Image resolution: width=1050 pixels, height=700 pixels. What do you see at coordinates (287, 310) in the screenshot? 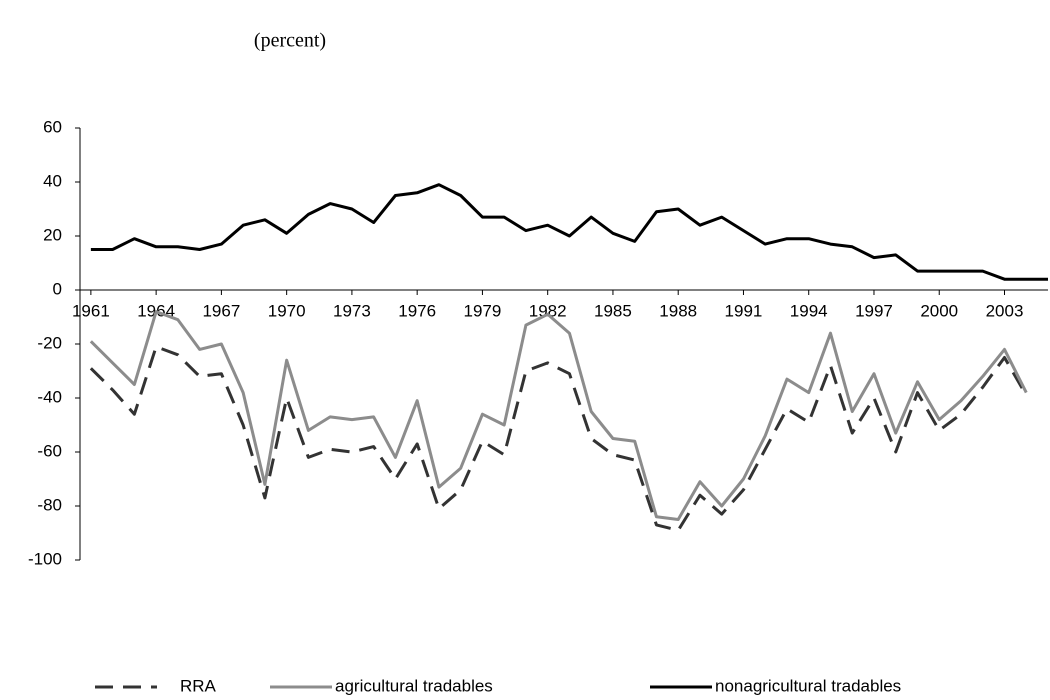
I see `x-tick-label: 1970` at bounding box center [287, 310].